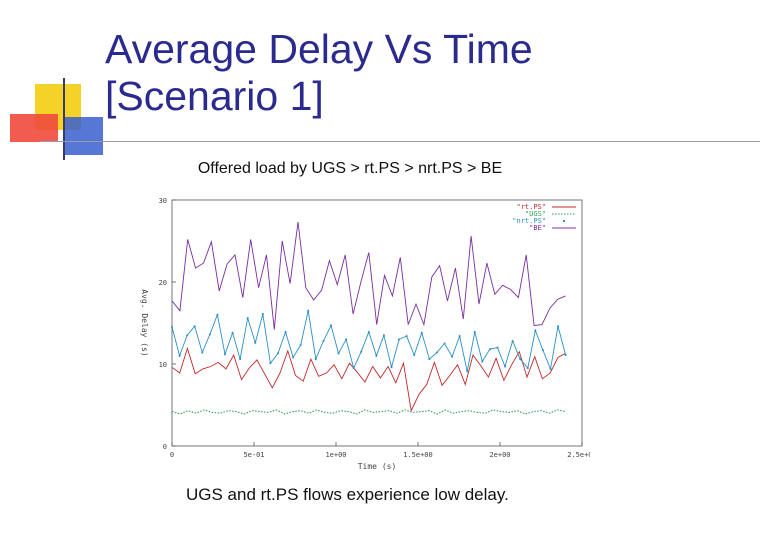 Image resolution: width=780 pixels, height=540 pixels. What do you see at coordinates (418, 455) in the screenshot?
I see `x-tick-label: 1.5e+00` at bounding box center [418, 455].